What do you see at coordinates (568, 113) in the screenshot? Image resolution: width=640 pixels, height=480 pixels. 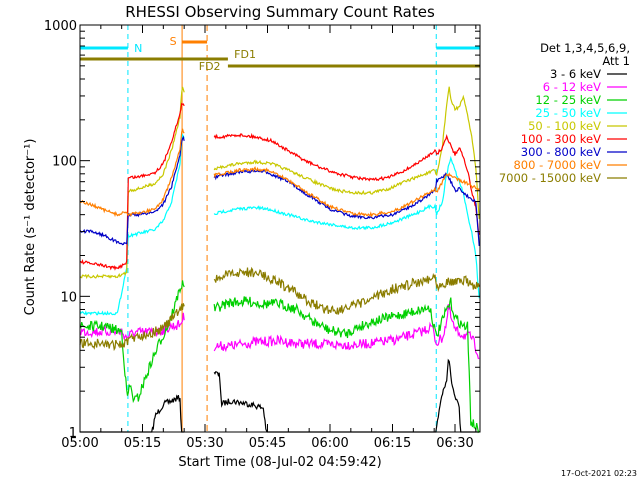 I see `legend-label: 25 - 50 keV` at bounding box center [568, 113].